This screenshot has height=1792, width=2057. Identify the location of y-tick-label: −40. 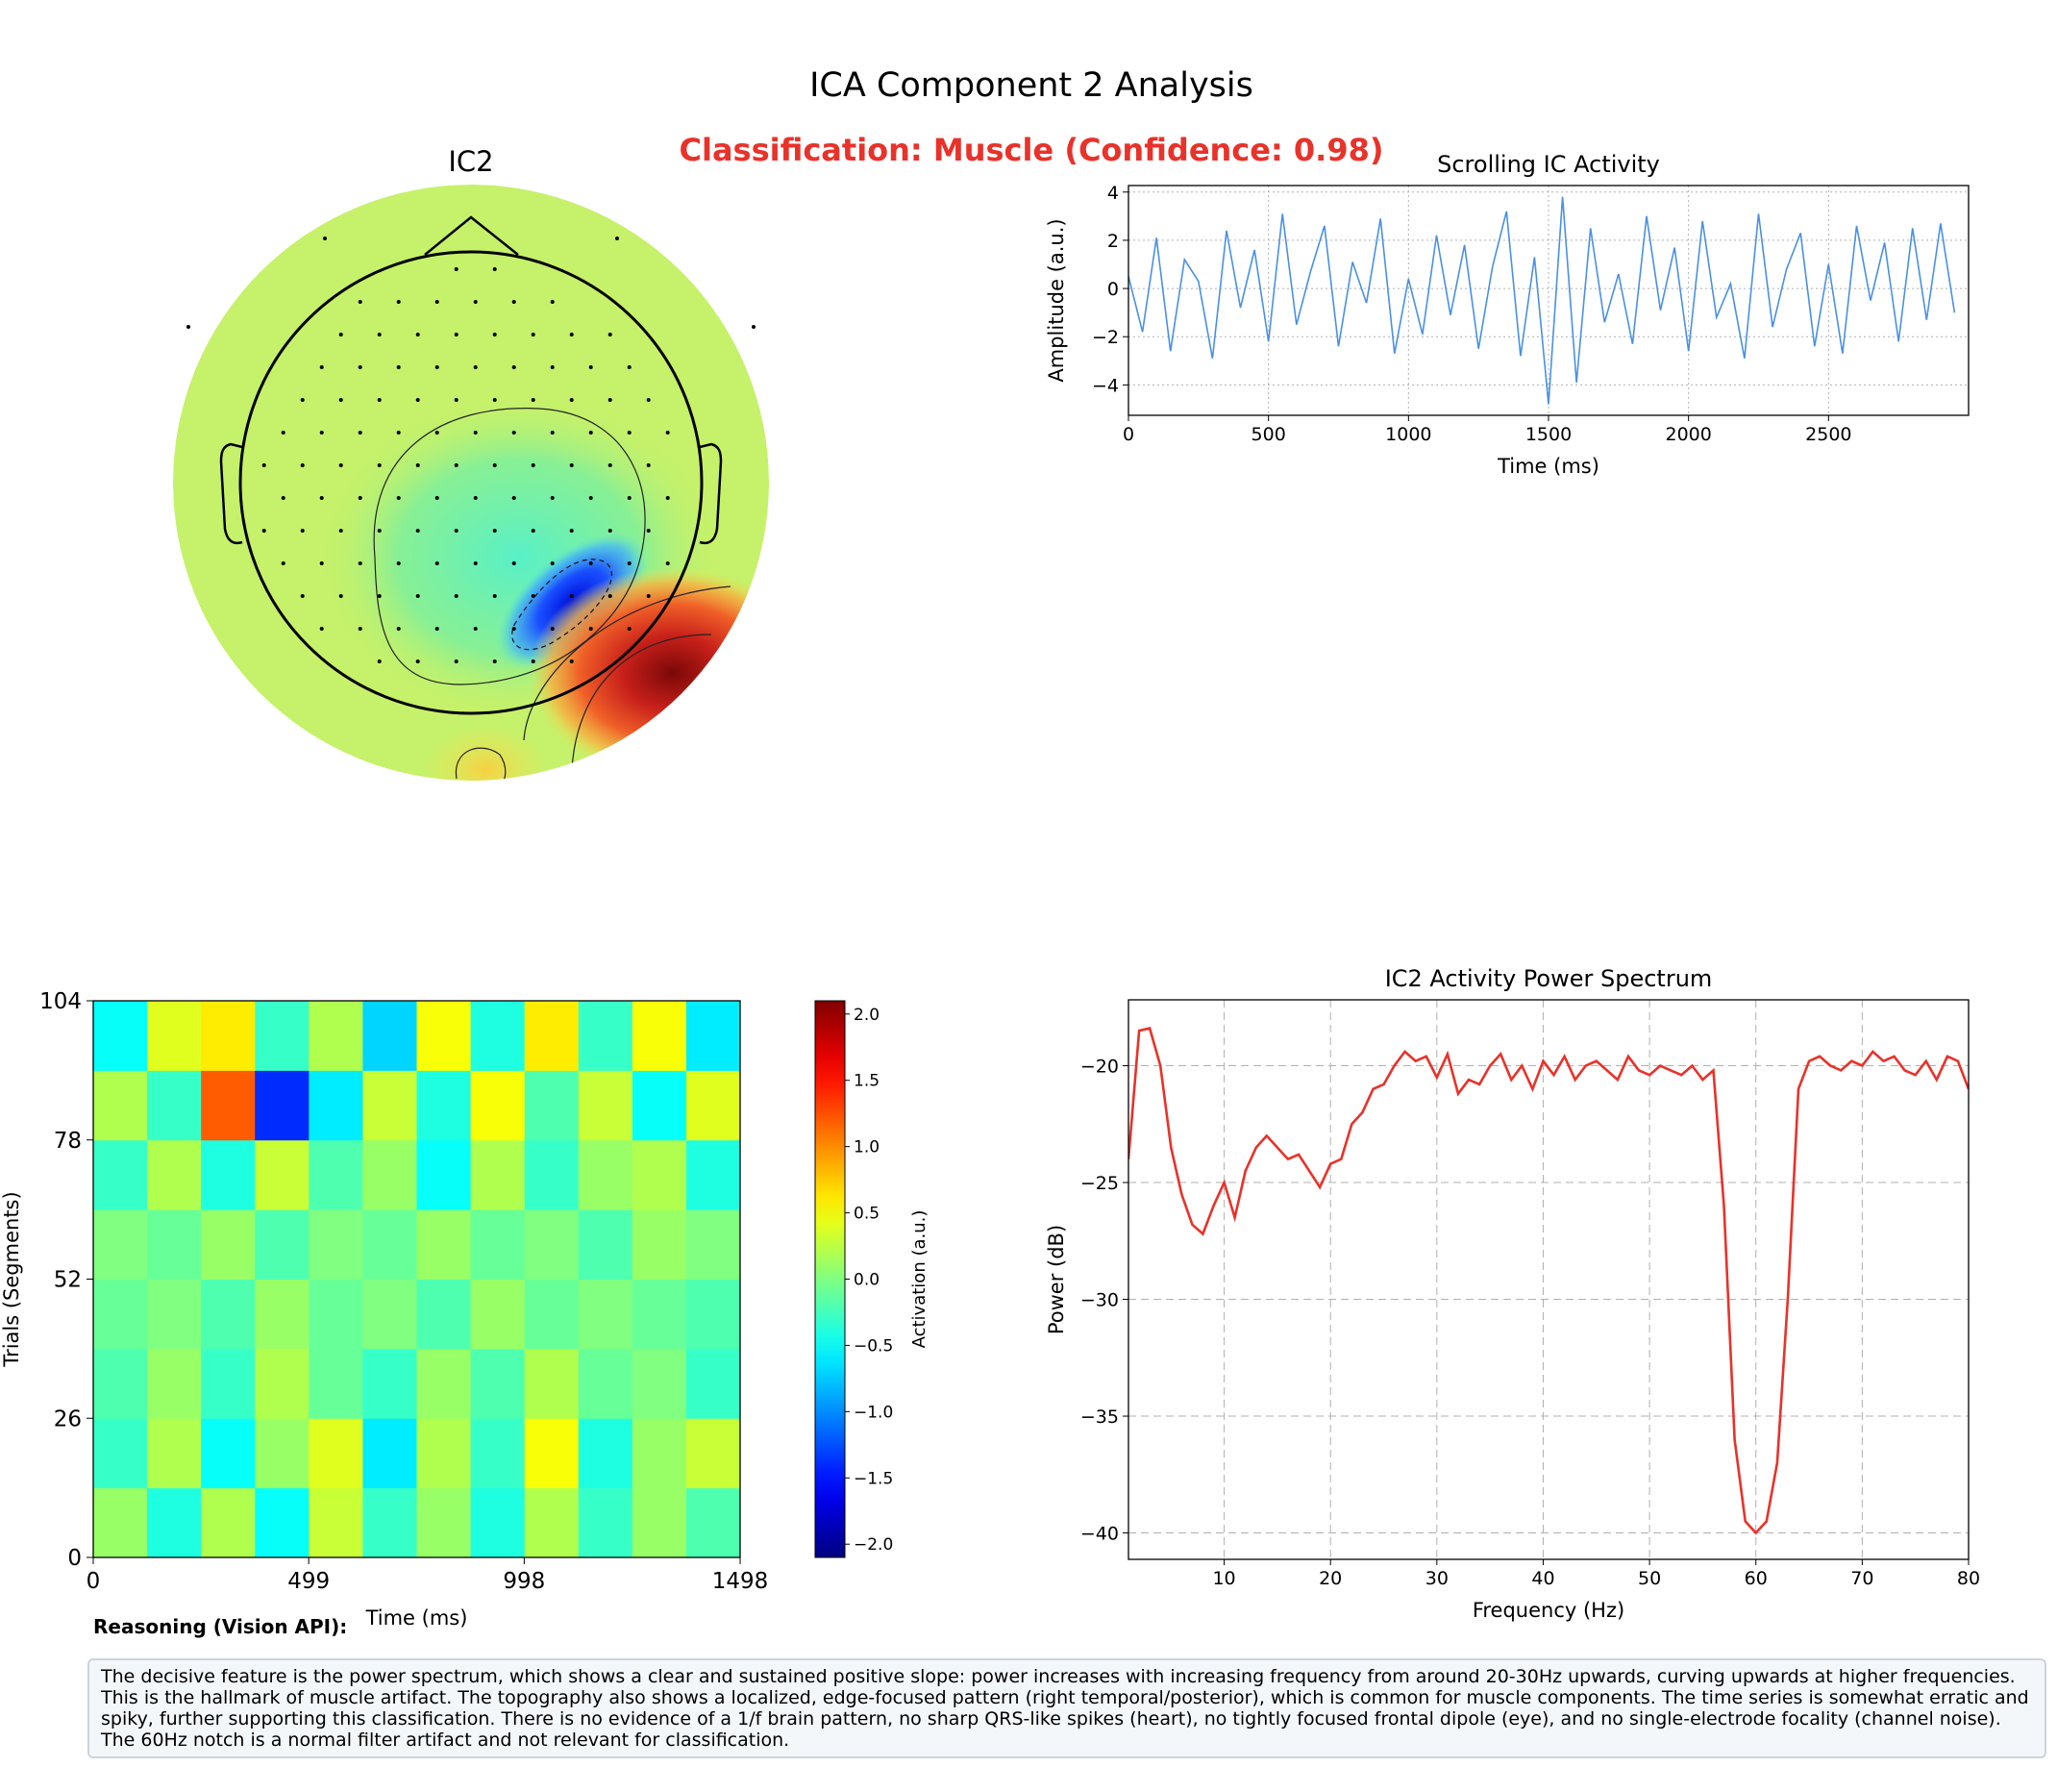
(1099, 1534).